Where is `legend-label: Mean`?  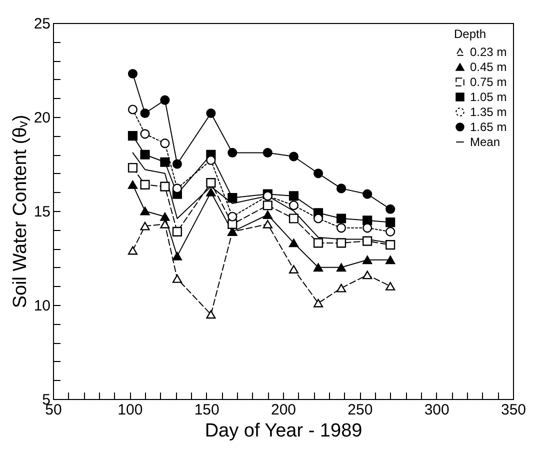
legend-label: Mean is located at coordinates (485, 142).